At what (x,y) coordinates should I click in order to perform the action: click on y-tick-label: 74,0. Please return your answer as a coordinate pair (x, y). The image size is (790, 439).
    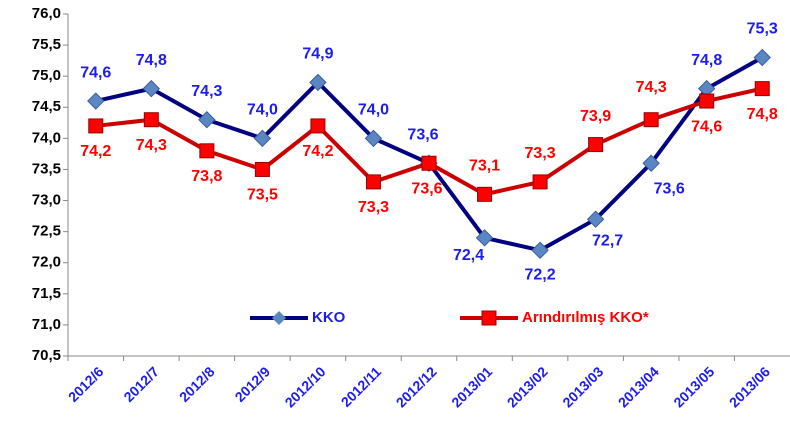
    Looking at the image, I should click on (46, 137).